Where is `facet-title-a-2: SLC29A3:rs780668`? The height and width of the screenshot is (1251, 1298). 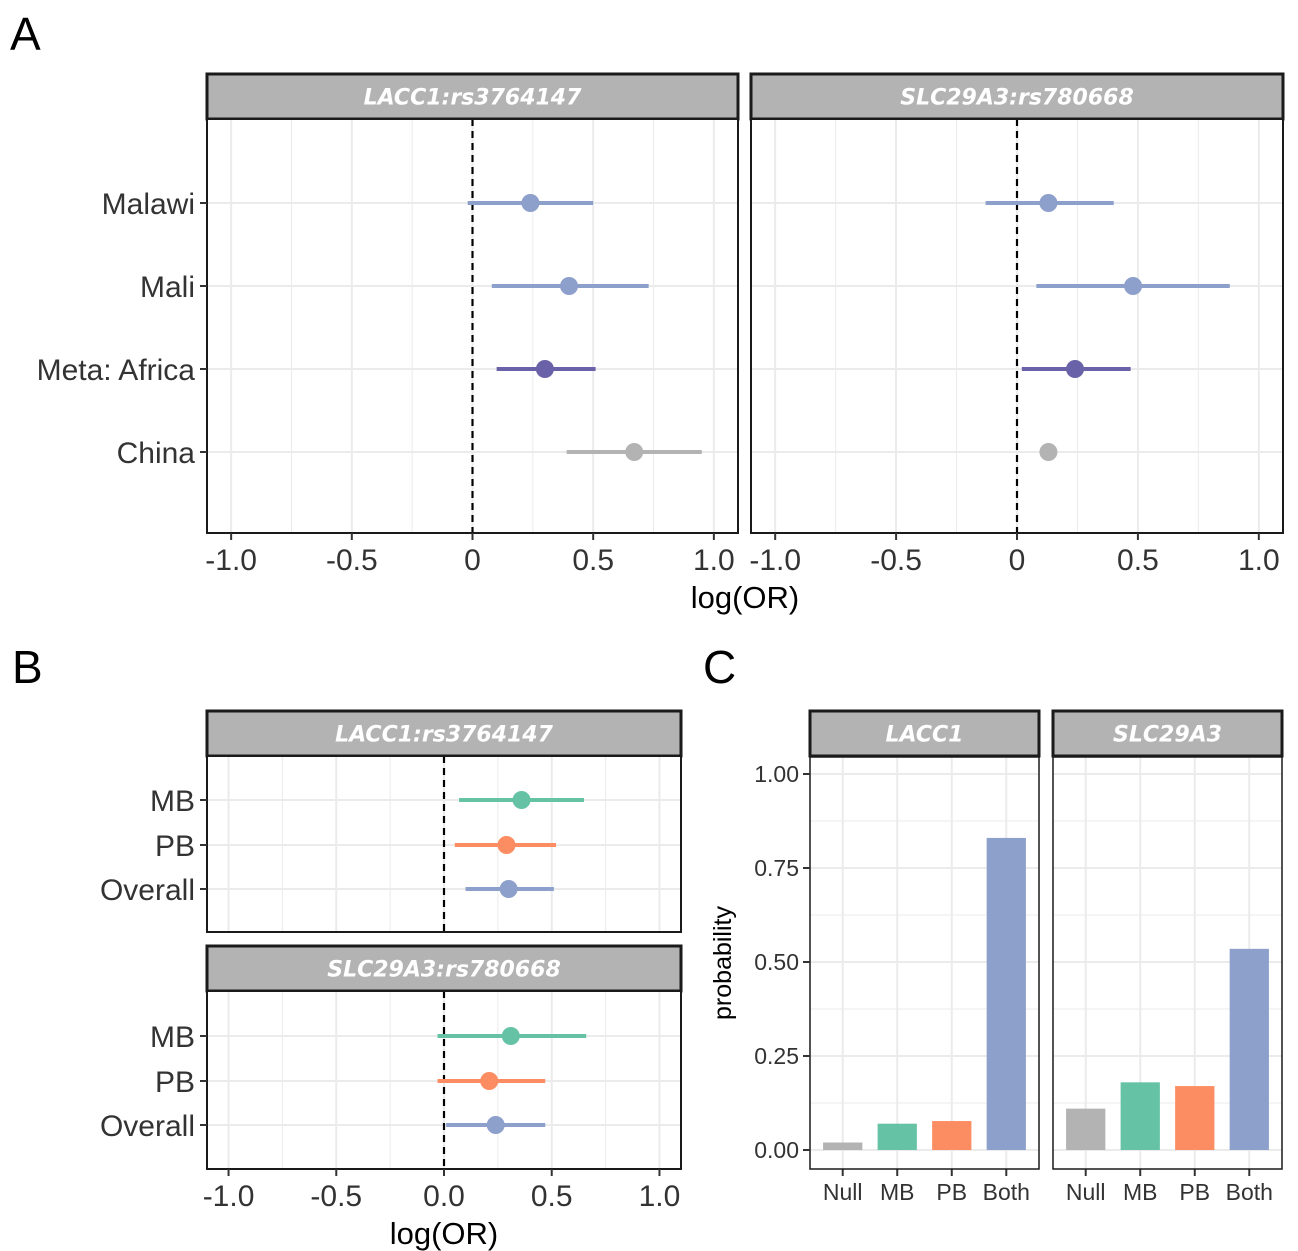
facet-title-a-2: SLC29A3:rs780668 is located at coordinates (1017, 98).